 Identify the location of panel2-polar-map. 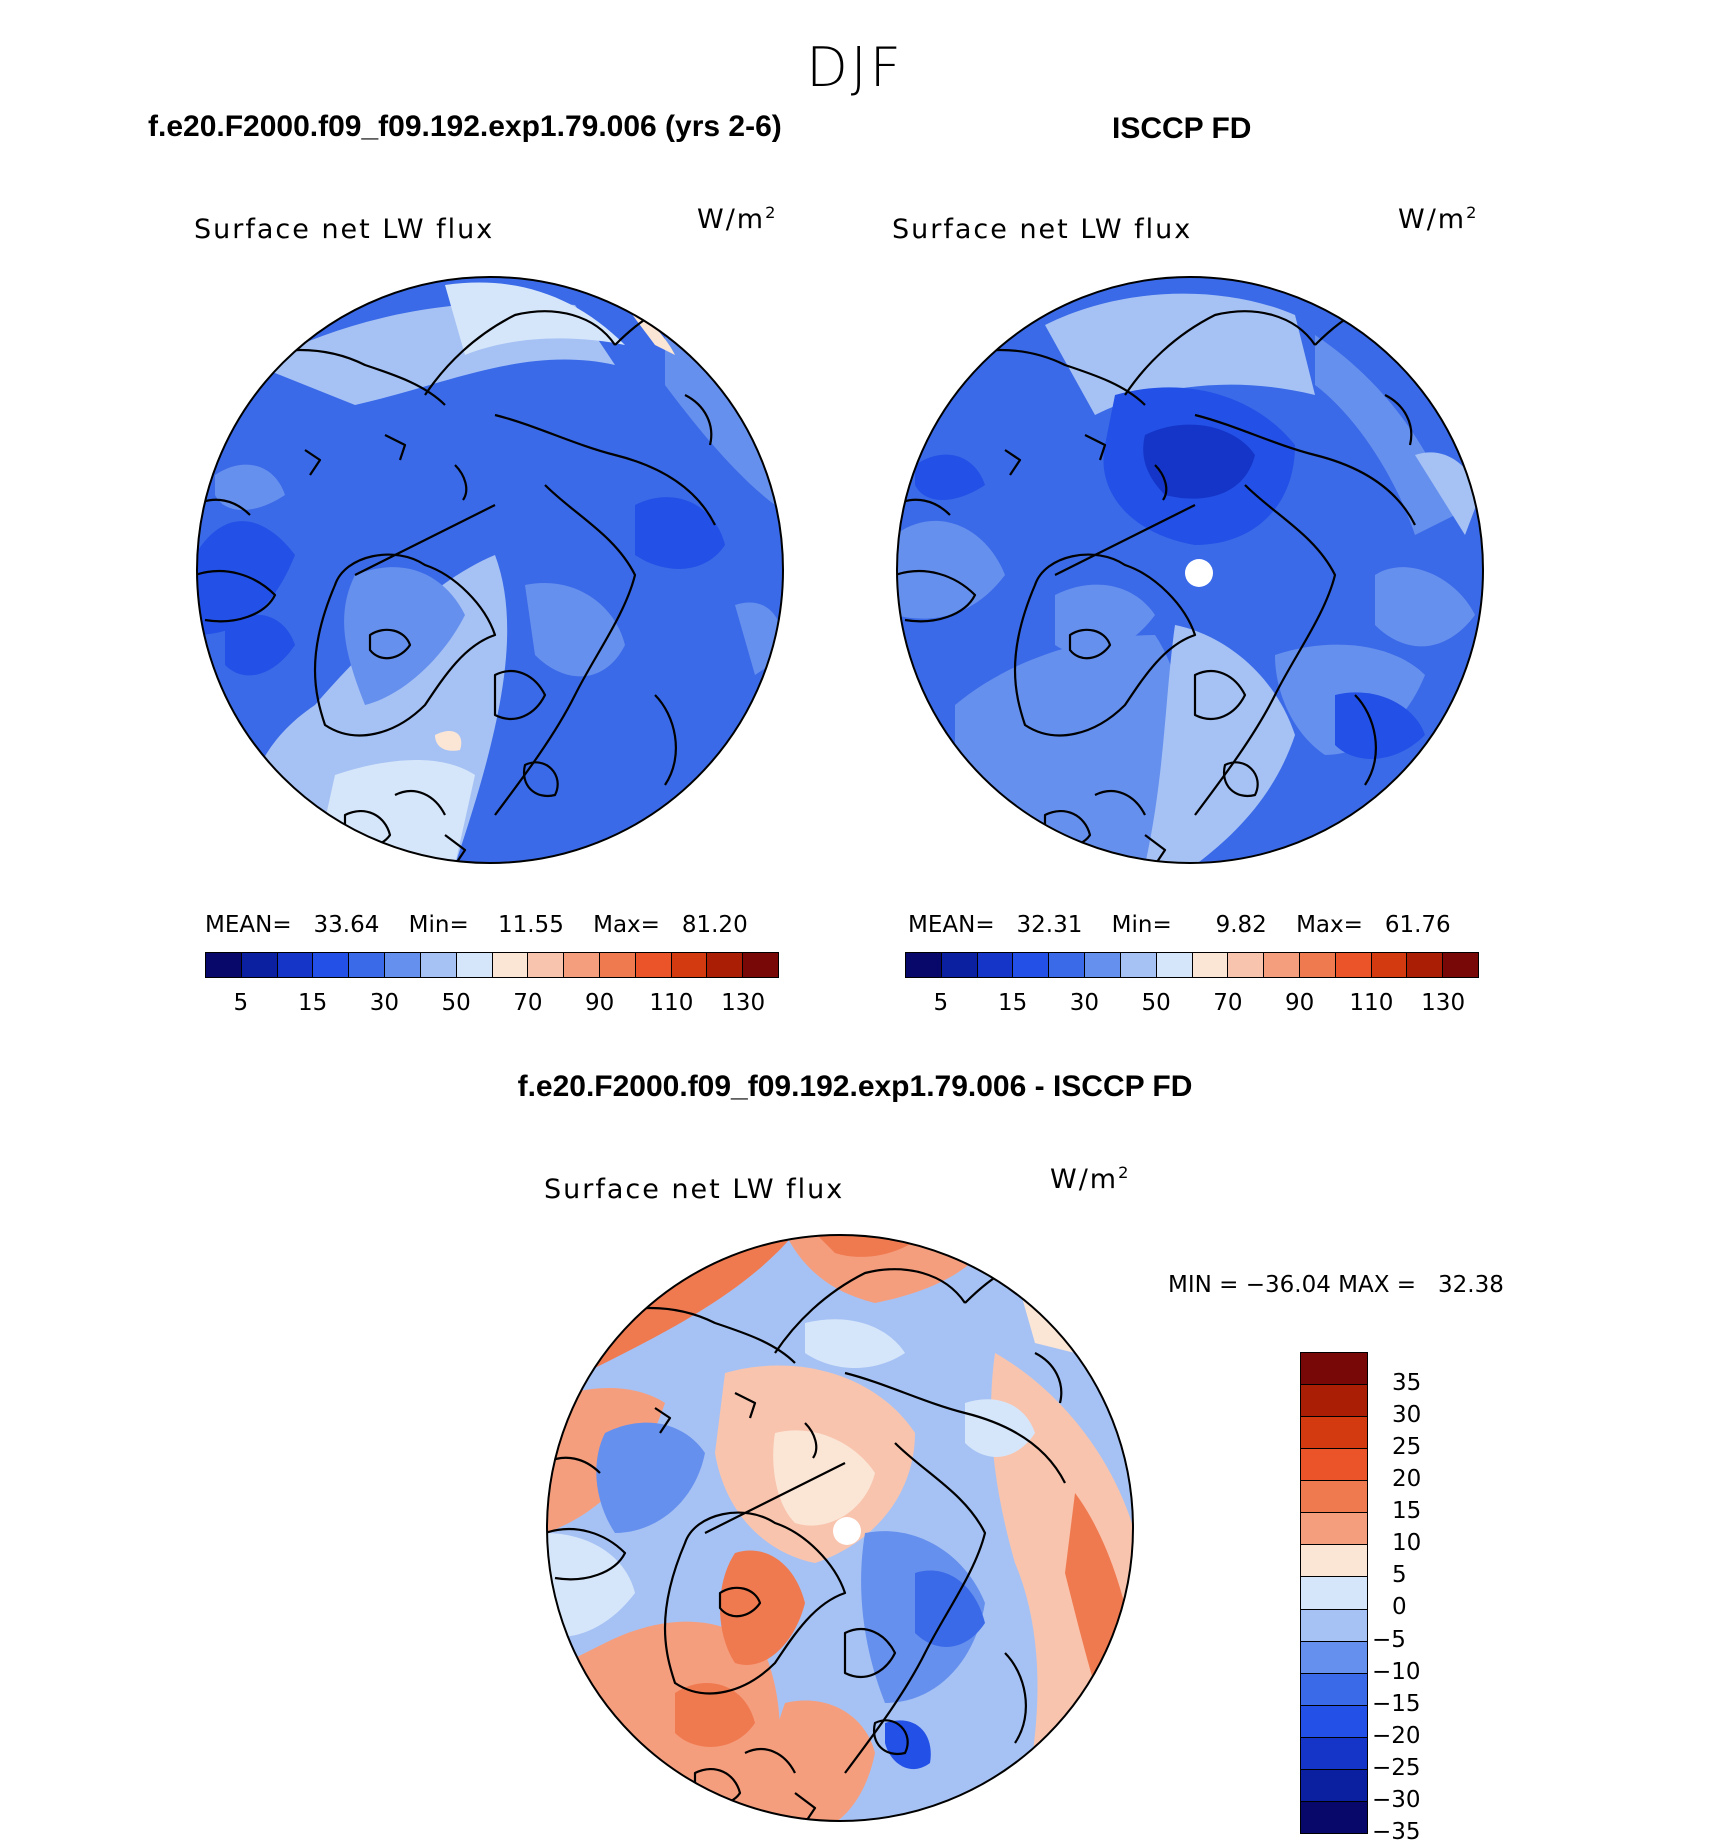
(1190, 570).